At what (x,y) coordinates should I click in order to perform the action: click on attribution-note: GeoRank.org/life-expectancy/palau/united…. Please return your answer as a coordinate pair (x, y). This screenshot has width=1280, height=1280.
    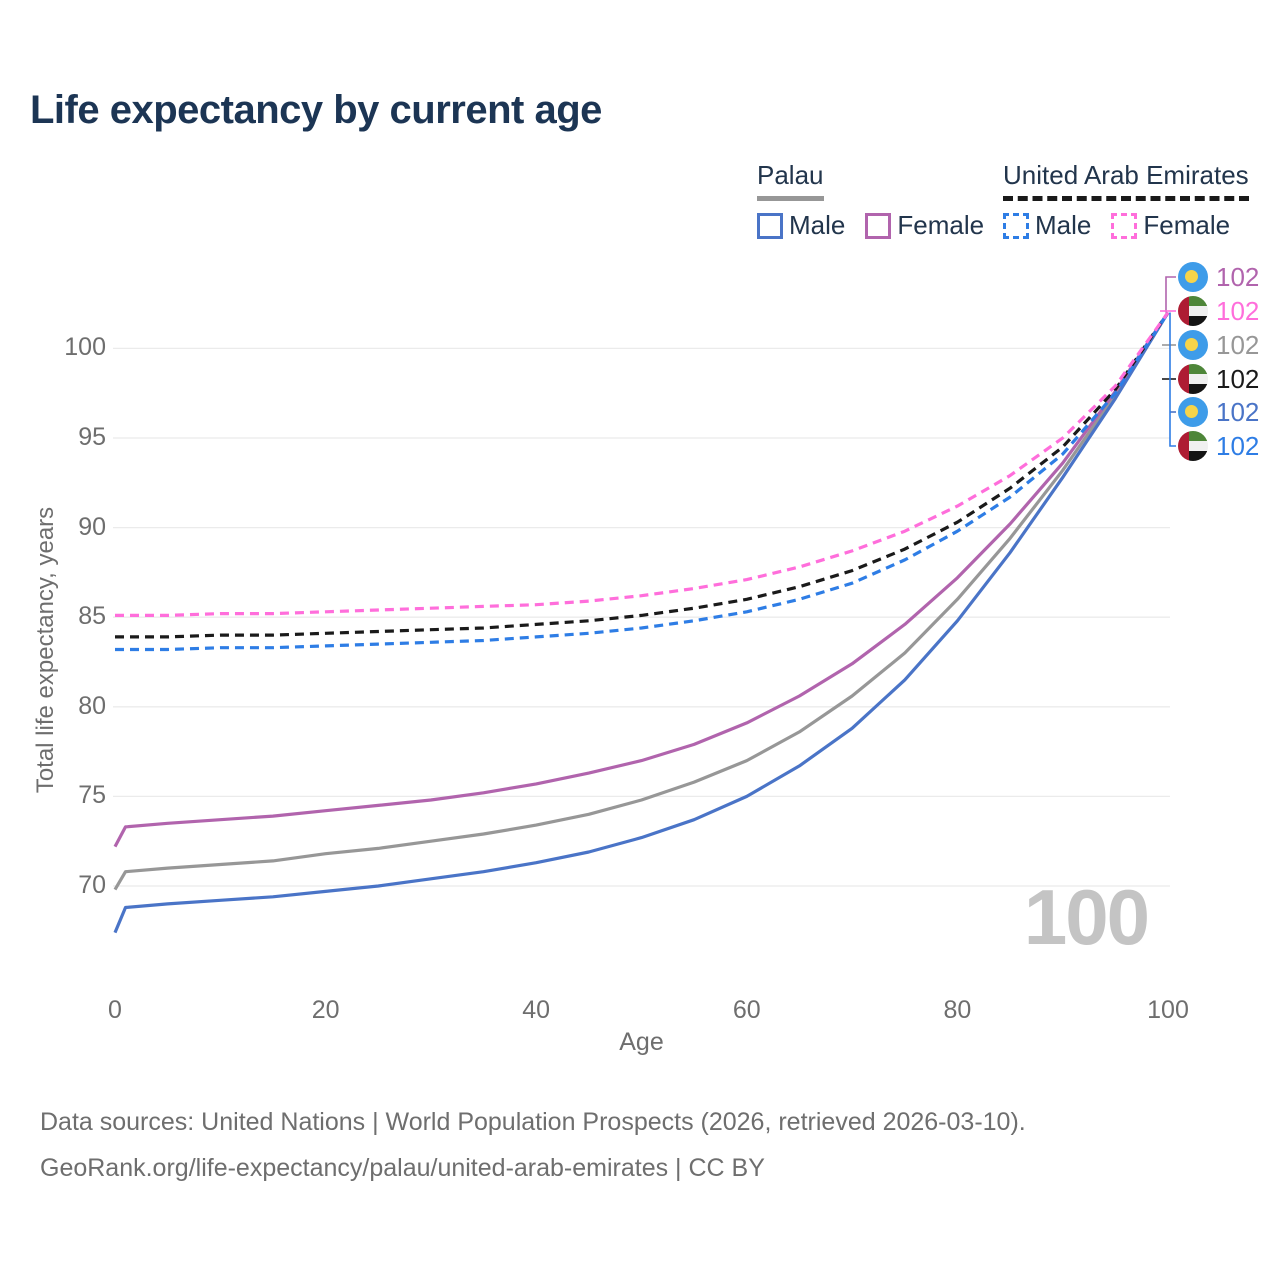
    Looking at the image, I should click on (402, 1168).